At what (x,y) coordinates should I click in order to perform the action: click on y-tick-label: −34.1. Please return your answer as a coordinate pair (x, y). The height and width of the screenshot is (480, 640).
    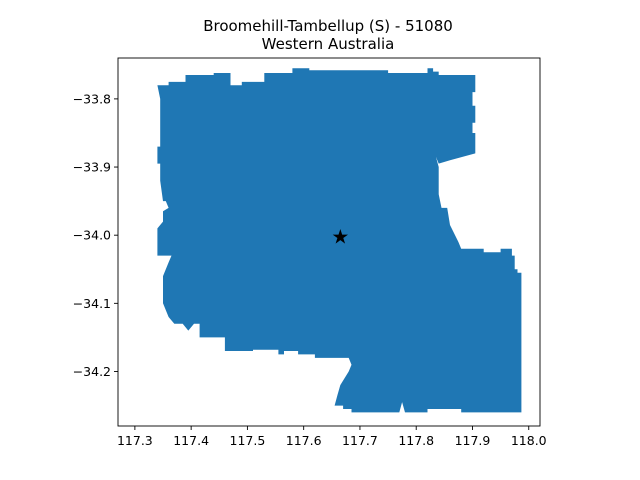
    Looking at the image, I should click on (92, 303).